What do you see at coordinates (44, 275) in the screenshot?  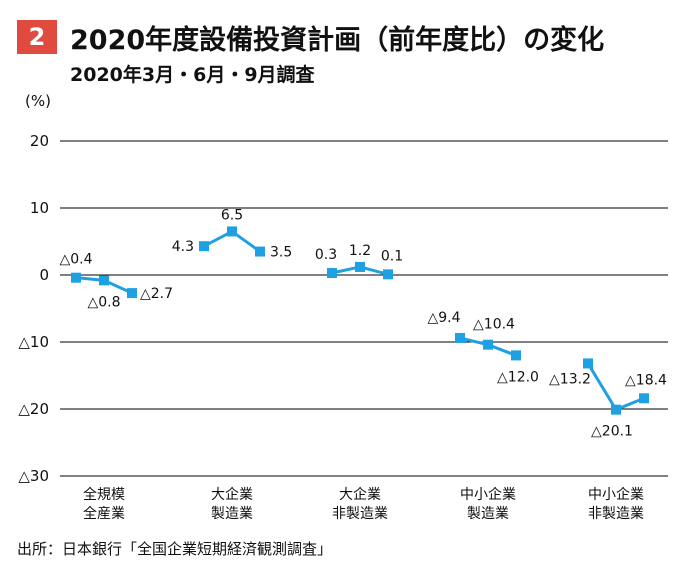 I see `y-tick-label: 0` at bounding box center [44, 275].